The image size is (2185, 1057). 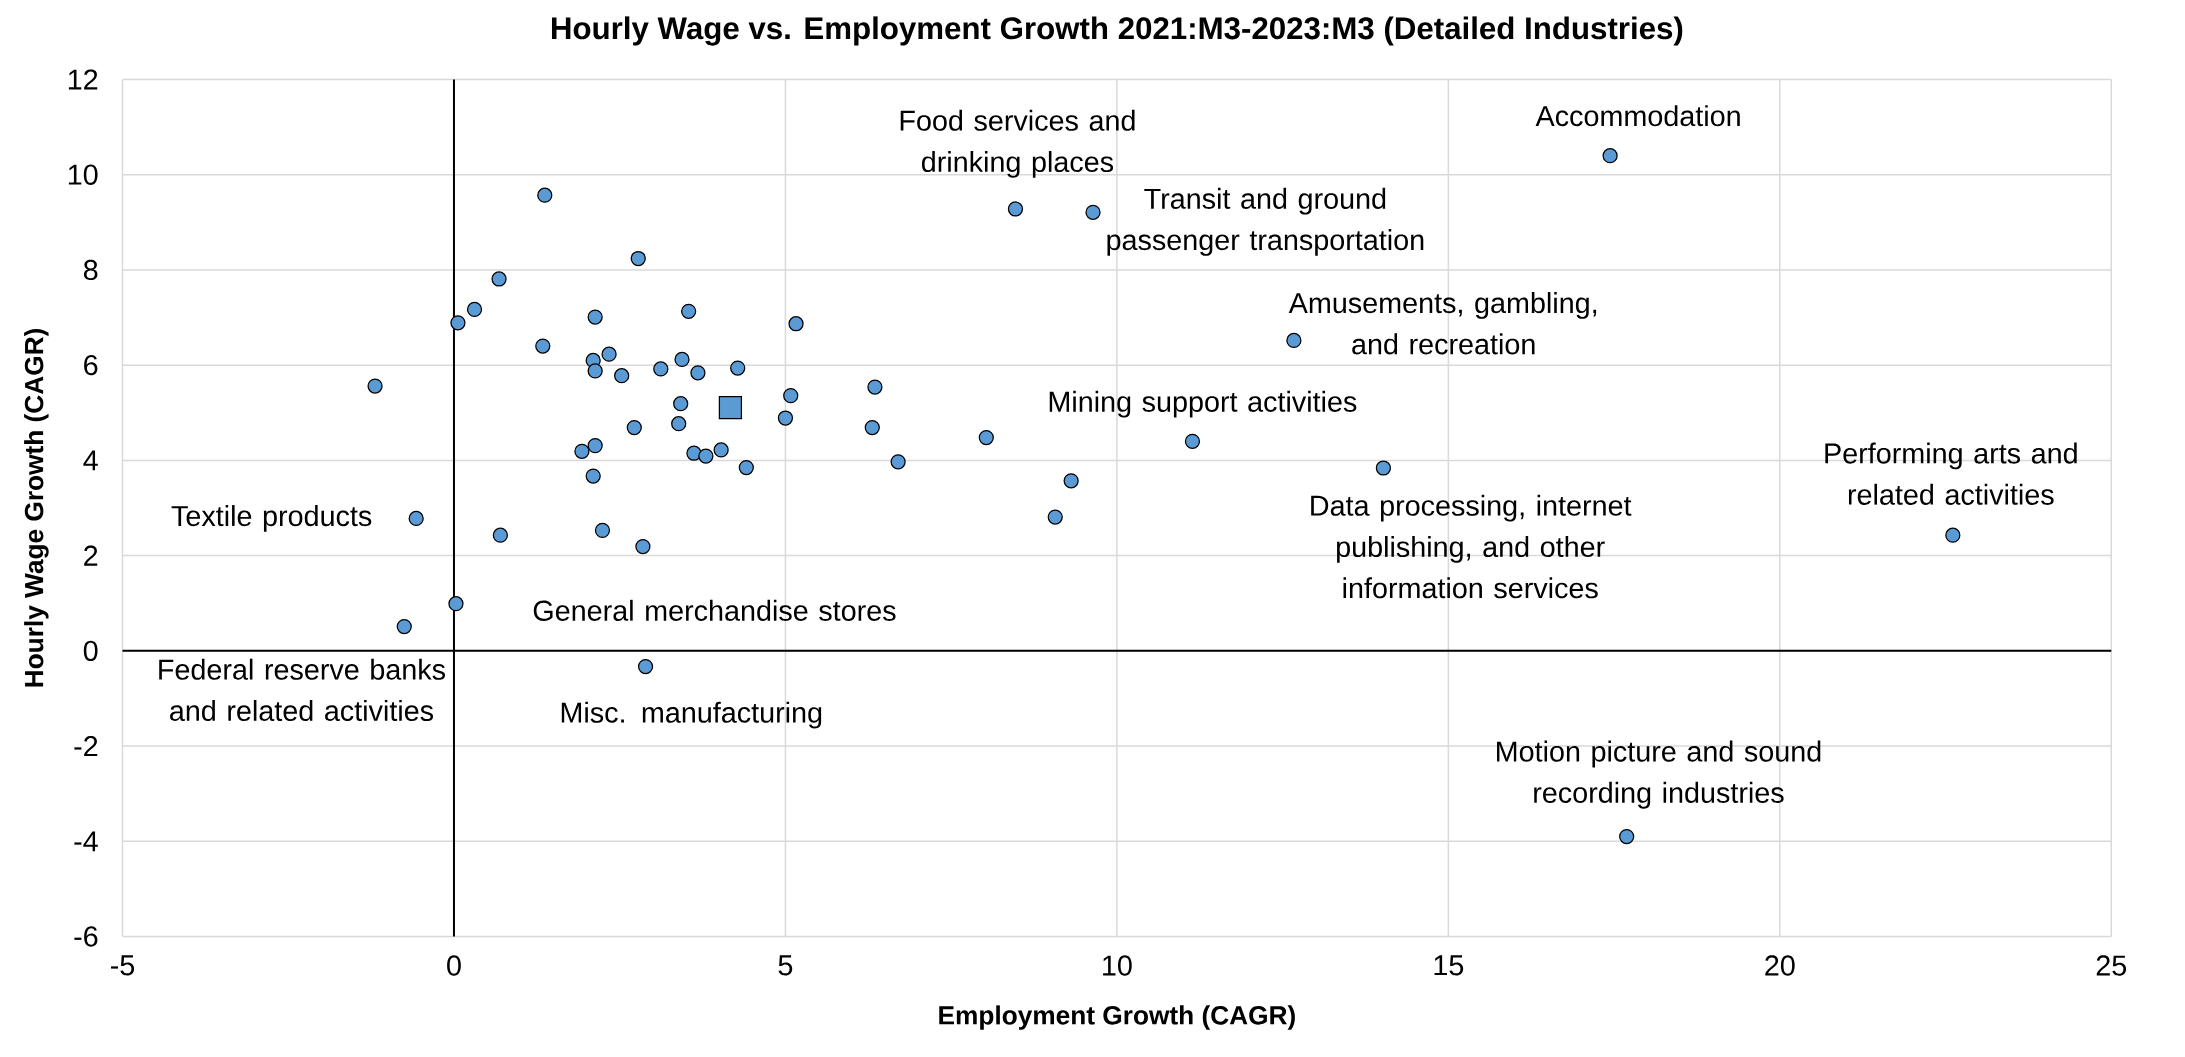 I want to click on annotation: Misc. manufacturing, so click(x=691, y=715).